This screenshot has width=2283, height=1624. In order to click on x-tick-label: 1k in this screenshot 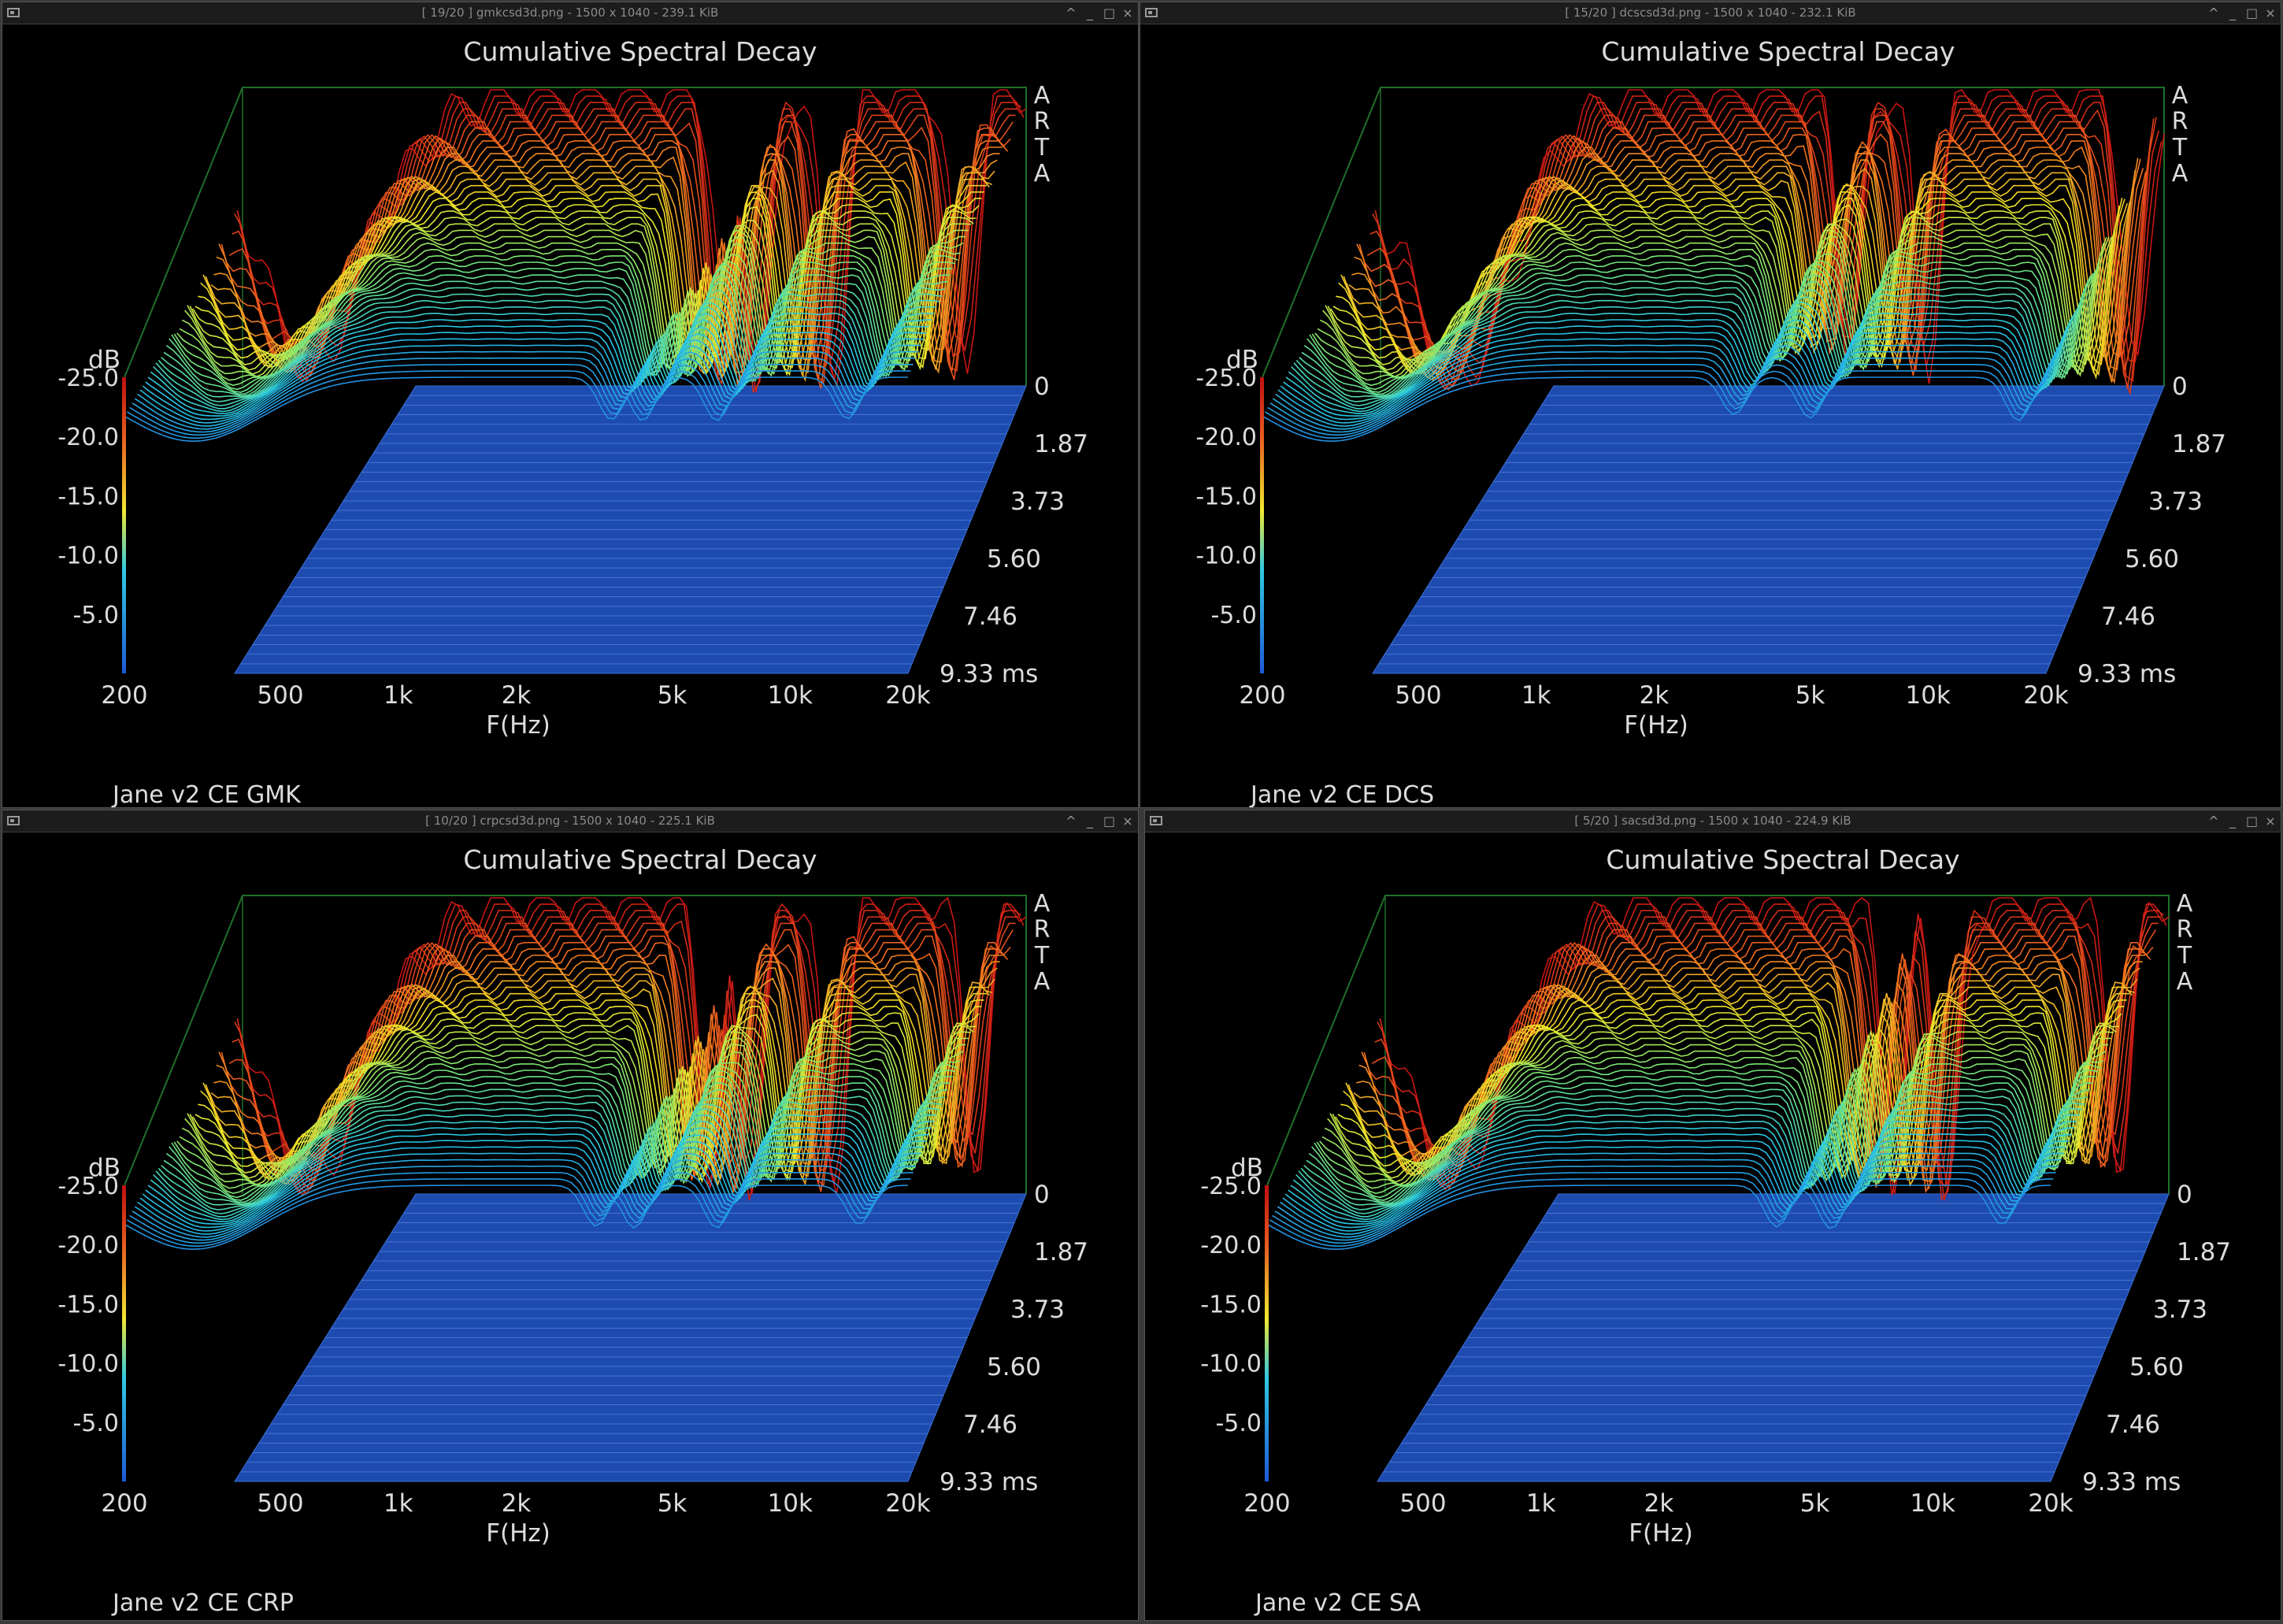, I will do `click(398, 1503)`.